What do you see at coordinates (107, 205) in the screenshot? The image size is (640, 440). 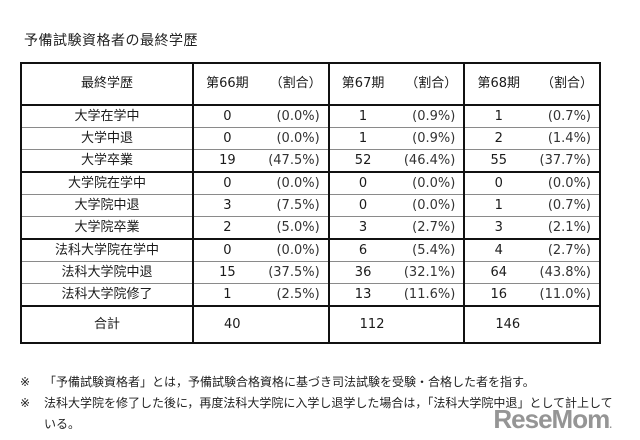 I see `row-label: 大学院中退` at bounding box center [107, 205].